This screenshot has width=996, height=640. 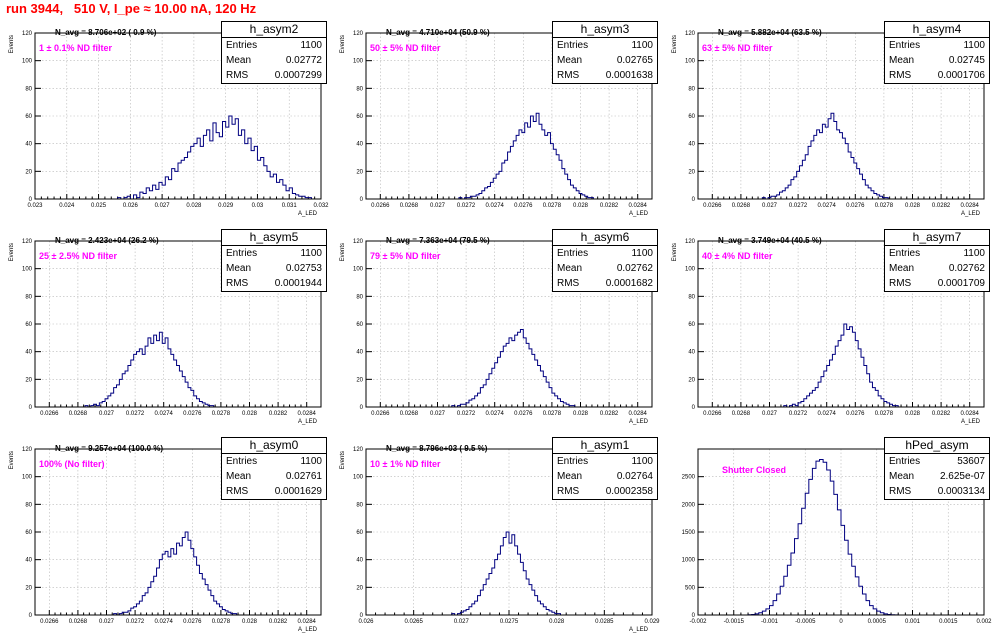 I want to click on n-avg-label: N_avg = 7.363e+04 (79.5 %), so click(x=438, y=240).